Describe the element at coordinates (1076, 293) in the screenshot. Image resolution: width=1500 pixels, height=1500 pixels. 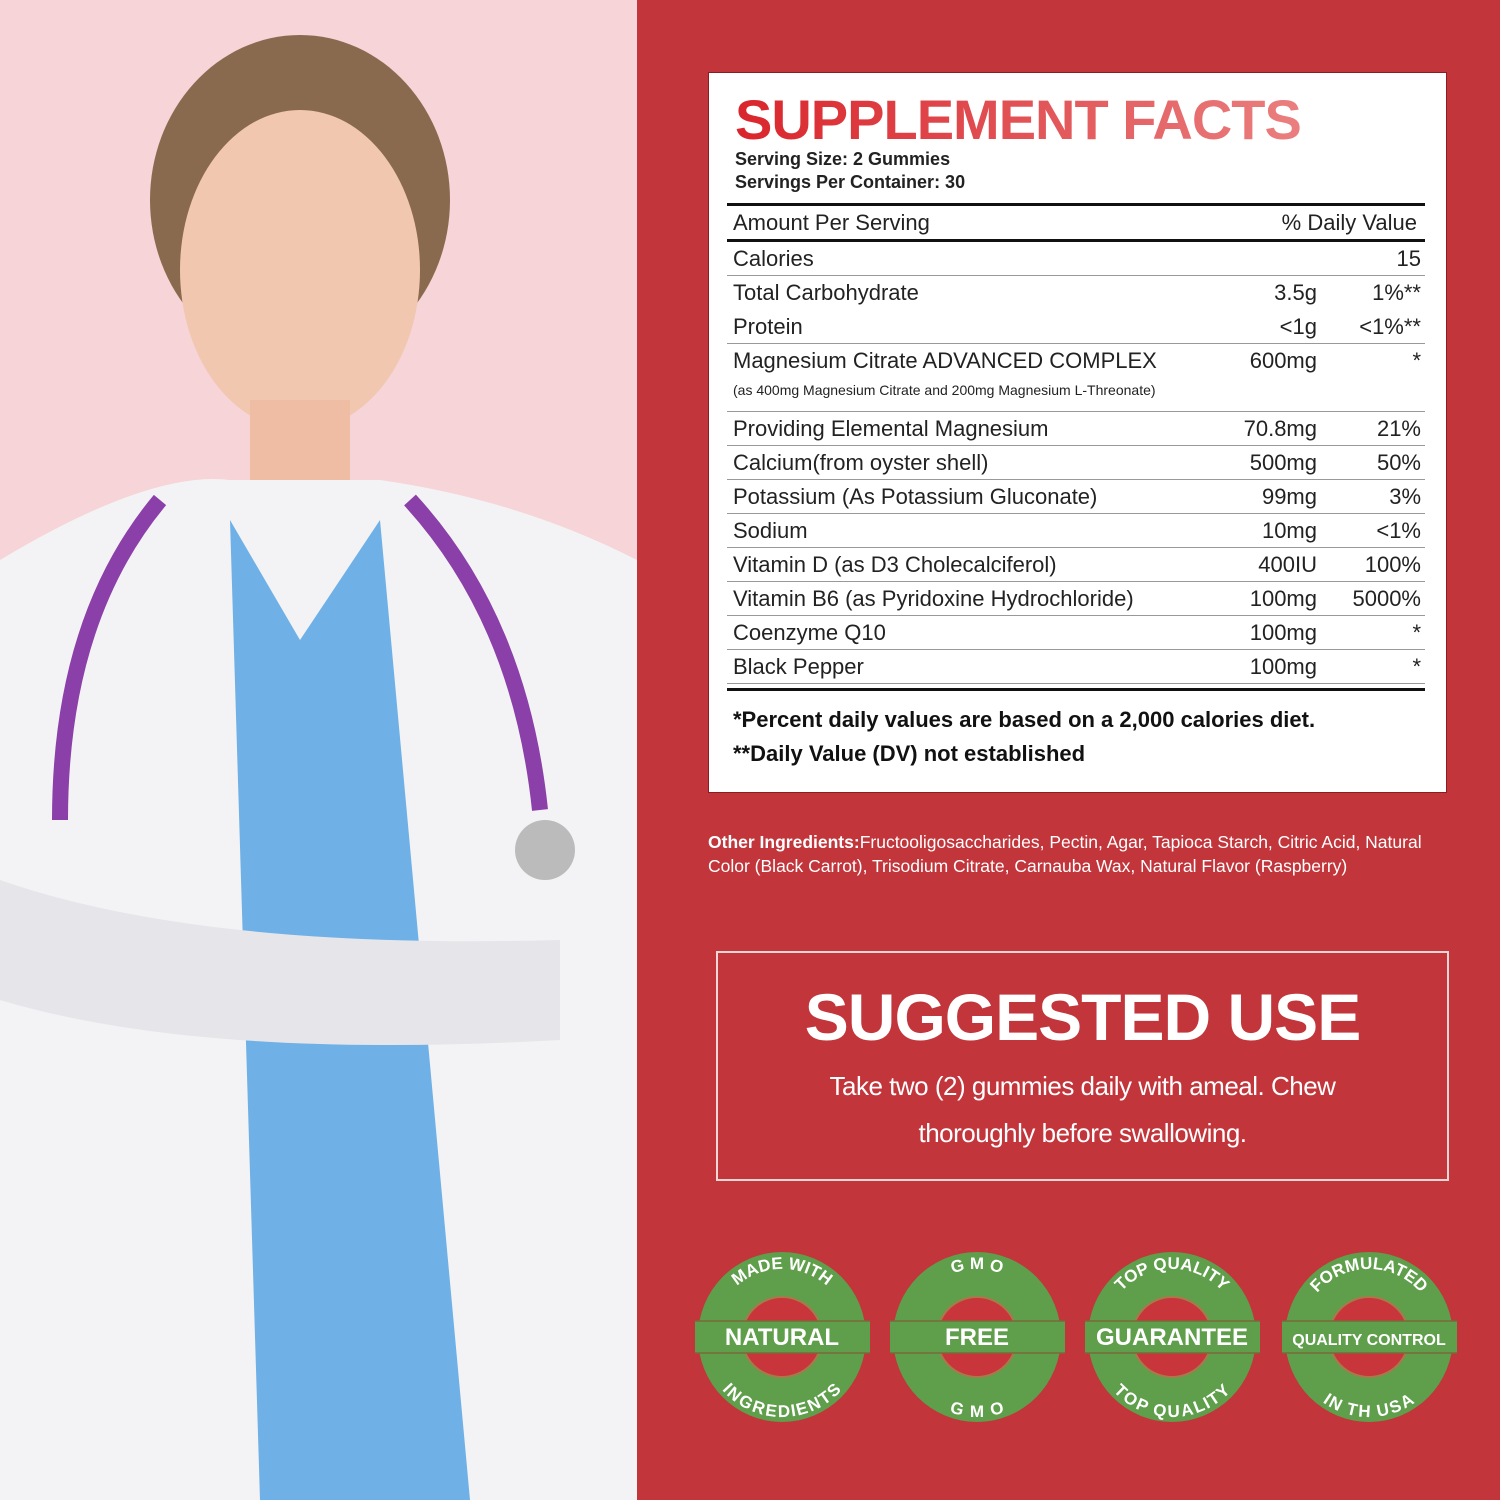
I see `table-row: Total Carbohydrate 3.5g 1%**` at that location.